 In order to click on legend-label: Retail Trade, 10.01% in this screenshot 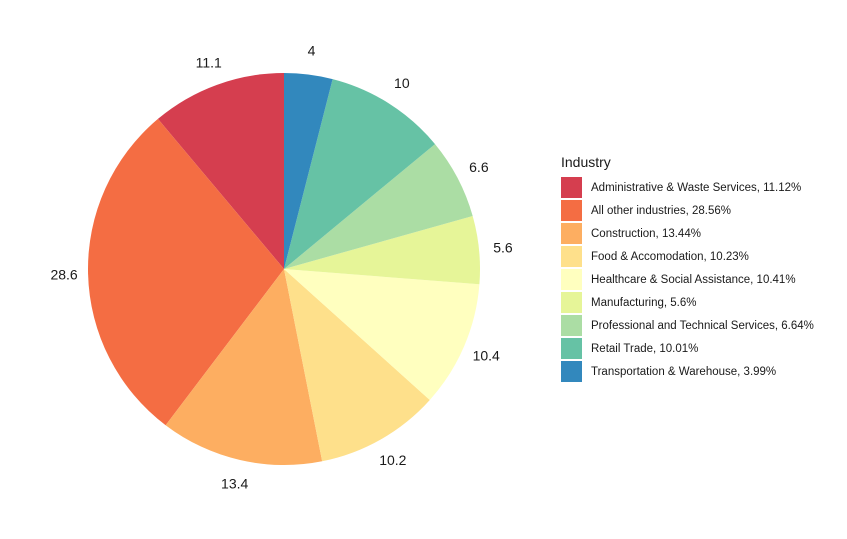, I will do `click(645, 348)`.